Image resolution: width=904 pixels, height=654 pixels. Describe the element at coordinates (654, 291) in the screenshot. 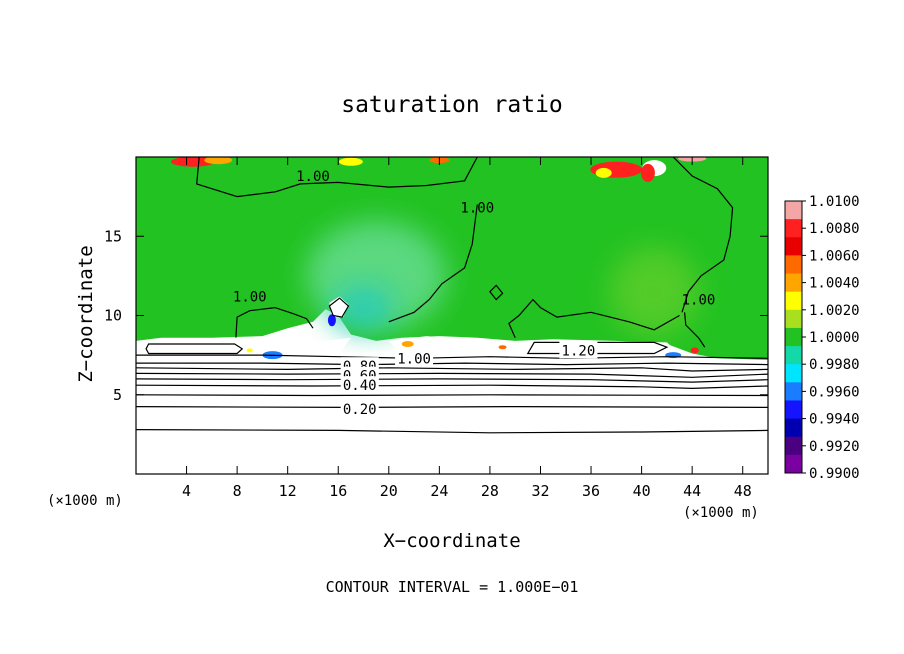

I see `near-saturated-patch` at that location.